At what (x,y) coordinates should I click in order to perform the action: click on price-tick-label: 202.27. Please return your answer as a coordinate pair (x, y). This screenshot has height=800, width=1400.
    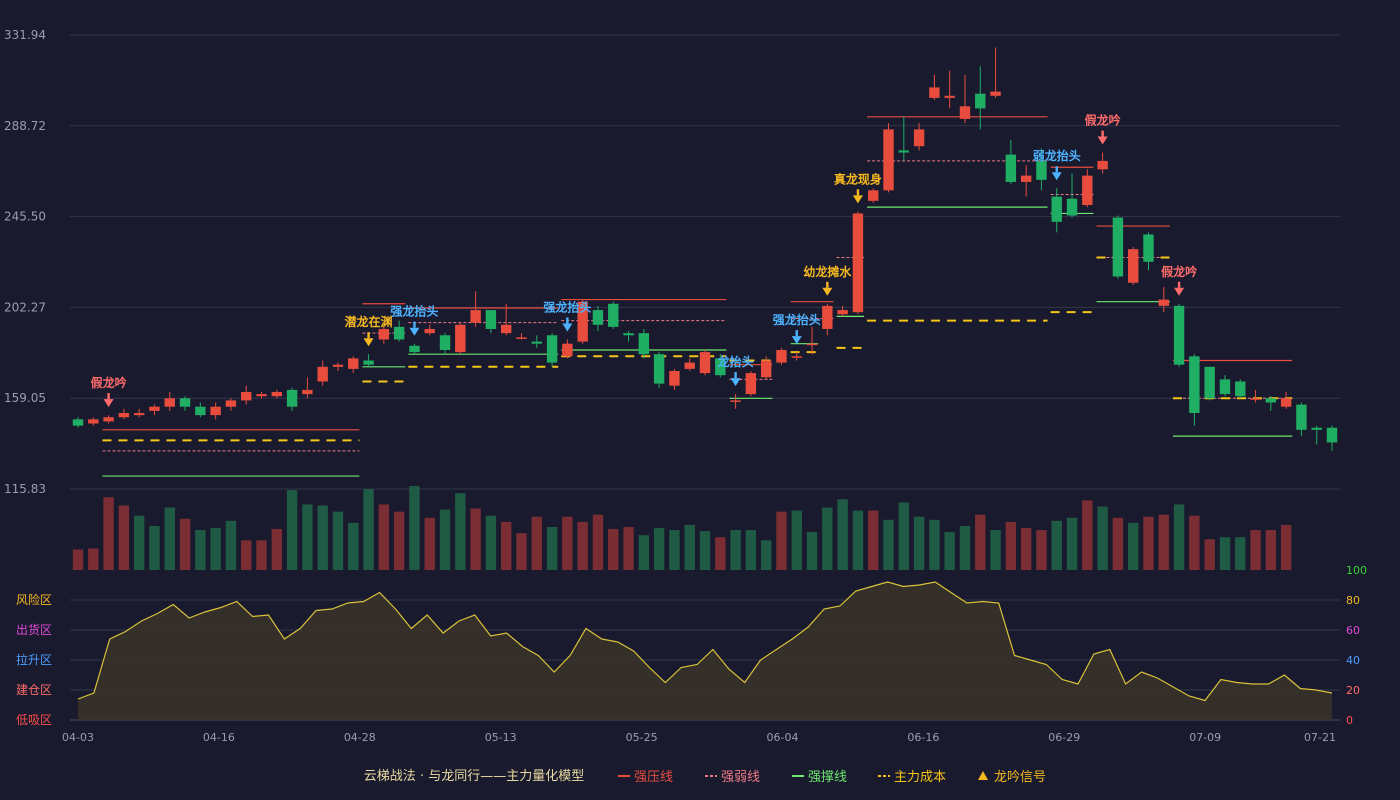
    Looking at the image, I should click on (25, 307).